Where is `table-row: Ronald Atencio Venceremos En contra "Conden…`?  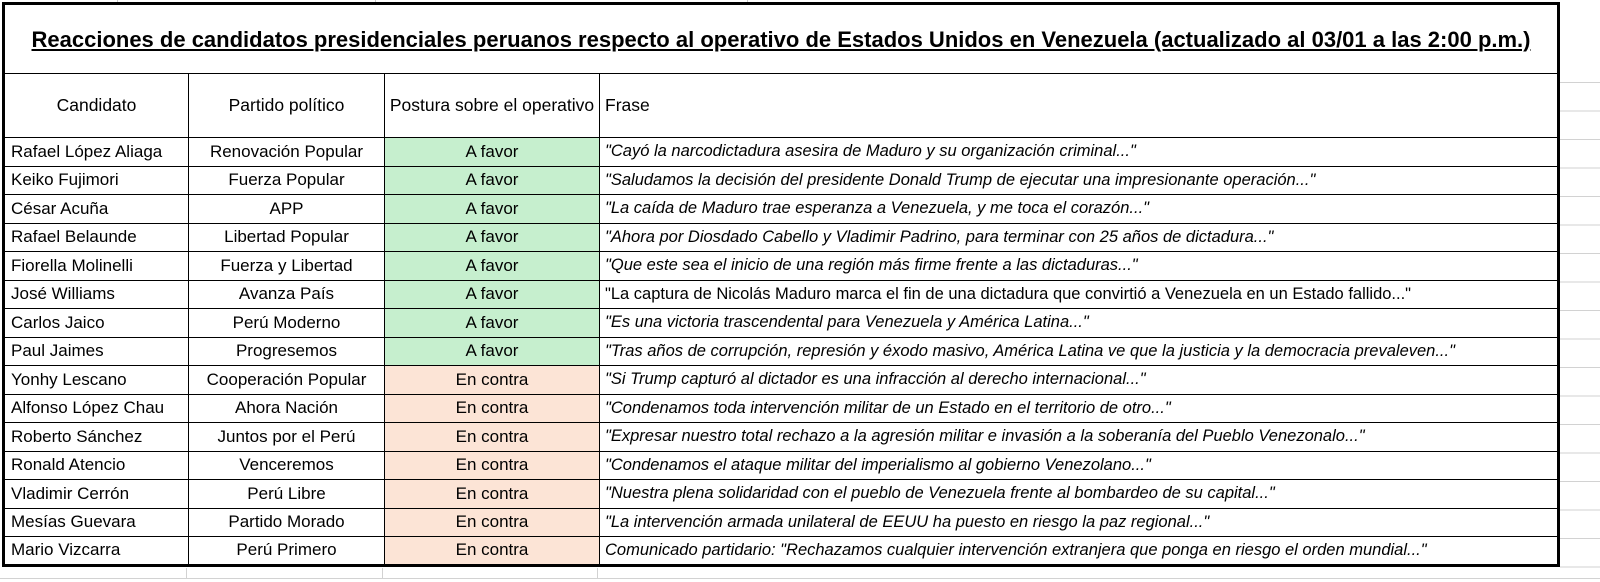 table-row: Ronald Atencio Venceremos En contra "Conden… is located at coordinates (781, 465).